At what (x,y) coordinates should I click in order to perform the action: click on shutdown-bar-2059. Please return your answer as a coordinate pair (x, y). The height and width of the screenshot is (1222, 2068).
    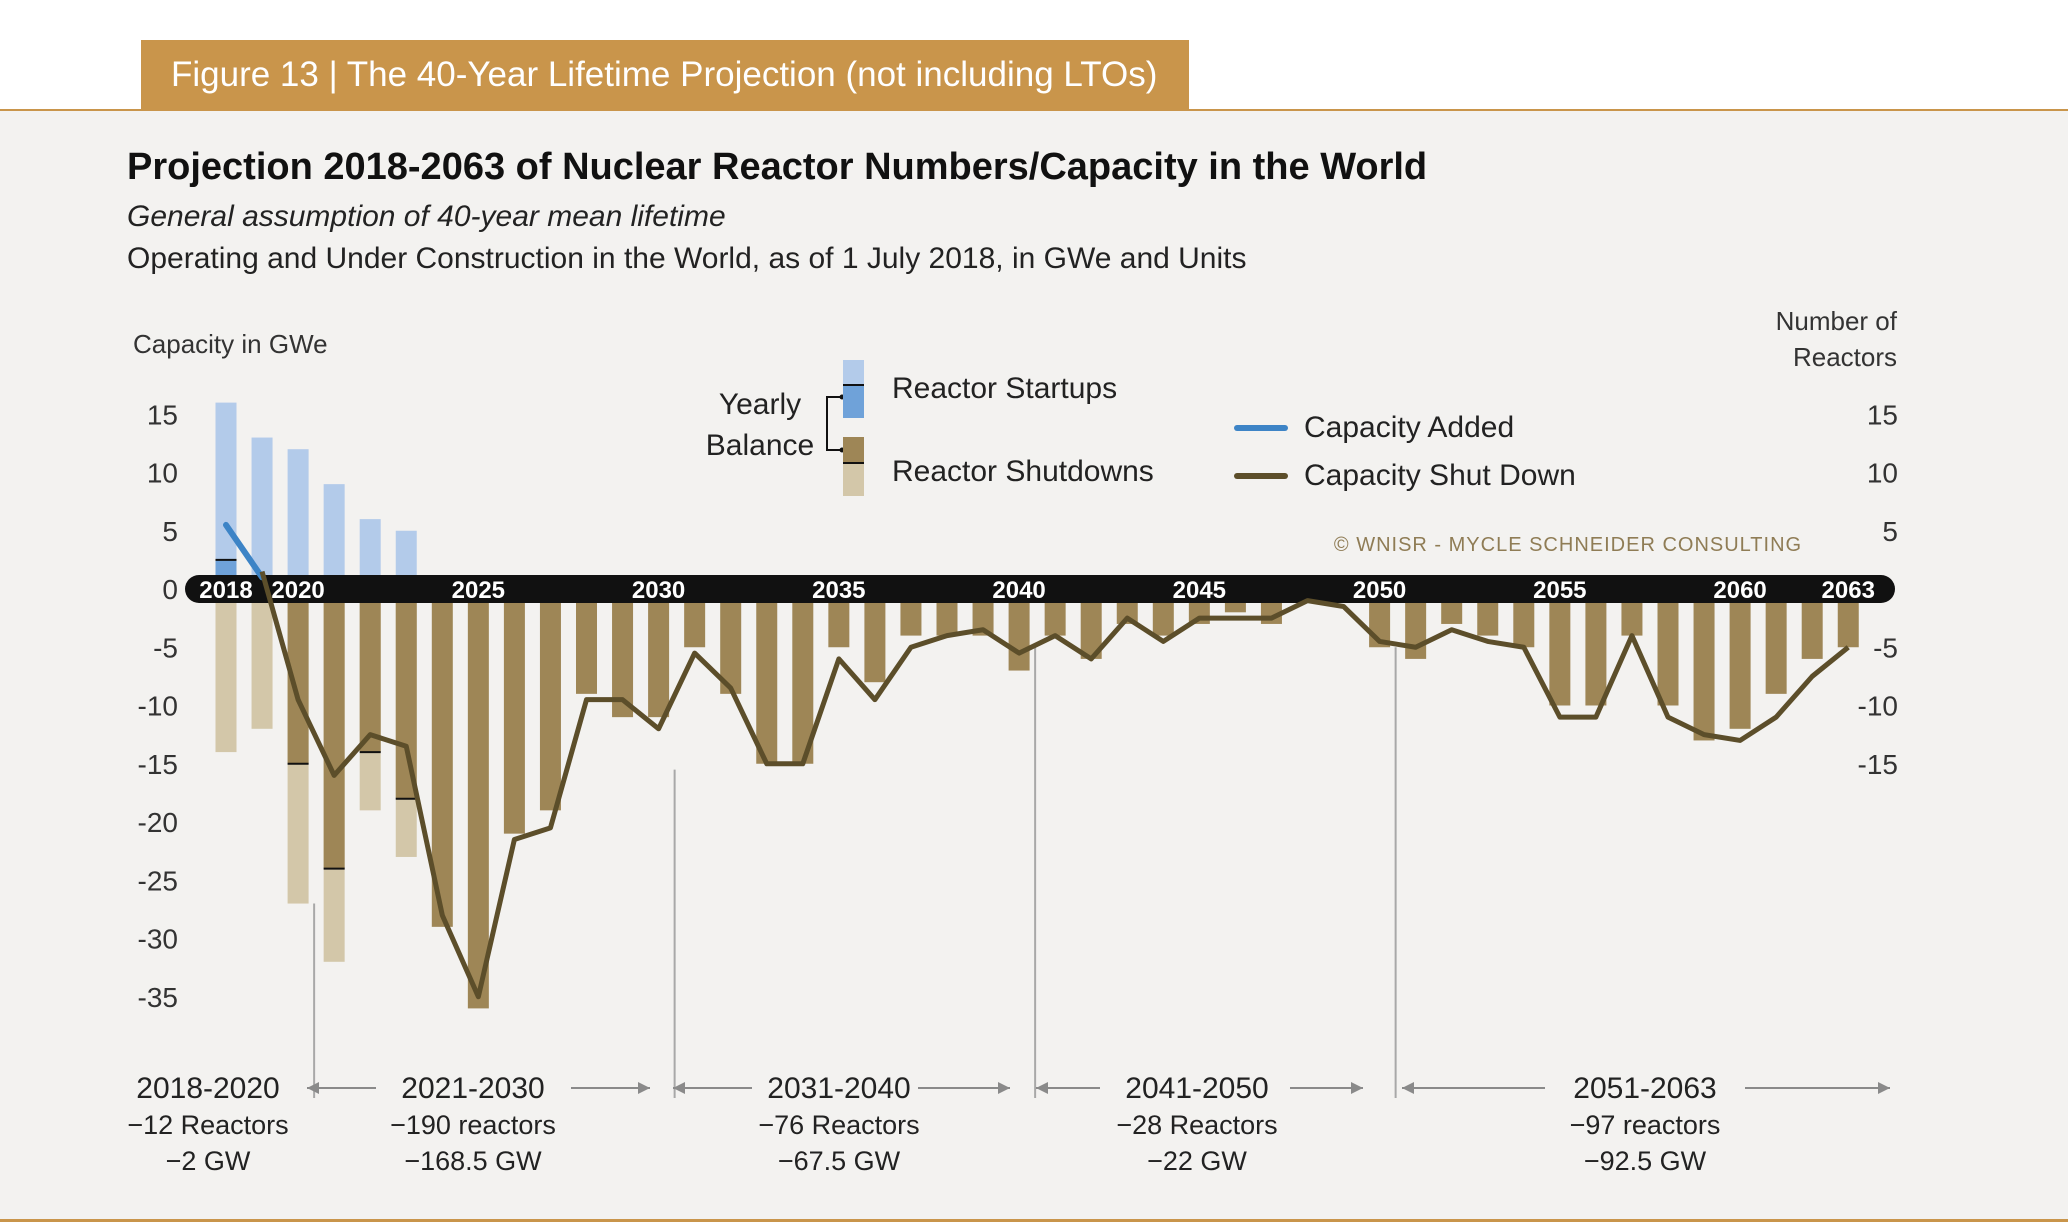
    Looking at the image, I should click on (1704, 665).